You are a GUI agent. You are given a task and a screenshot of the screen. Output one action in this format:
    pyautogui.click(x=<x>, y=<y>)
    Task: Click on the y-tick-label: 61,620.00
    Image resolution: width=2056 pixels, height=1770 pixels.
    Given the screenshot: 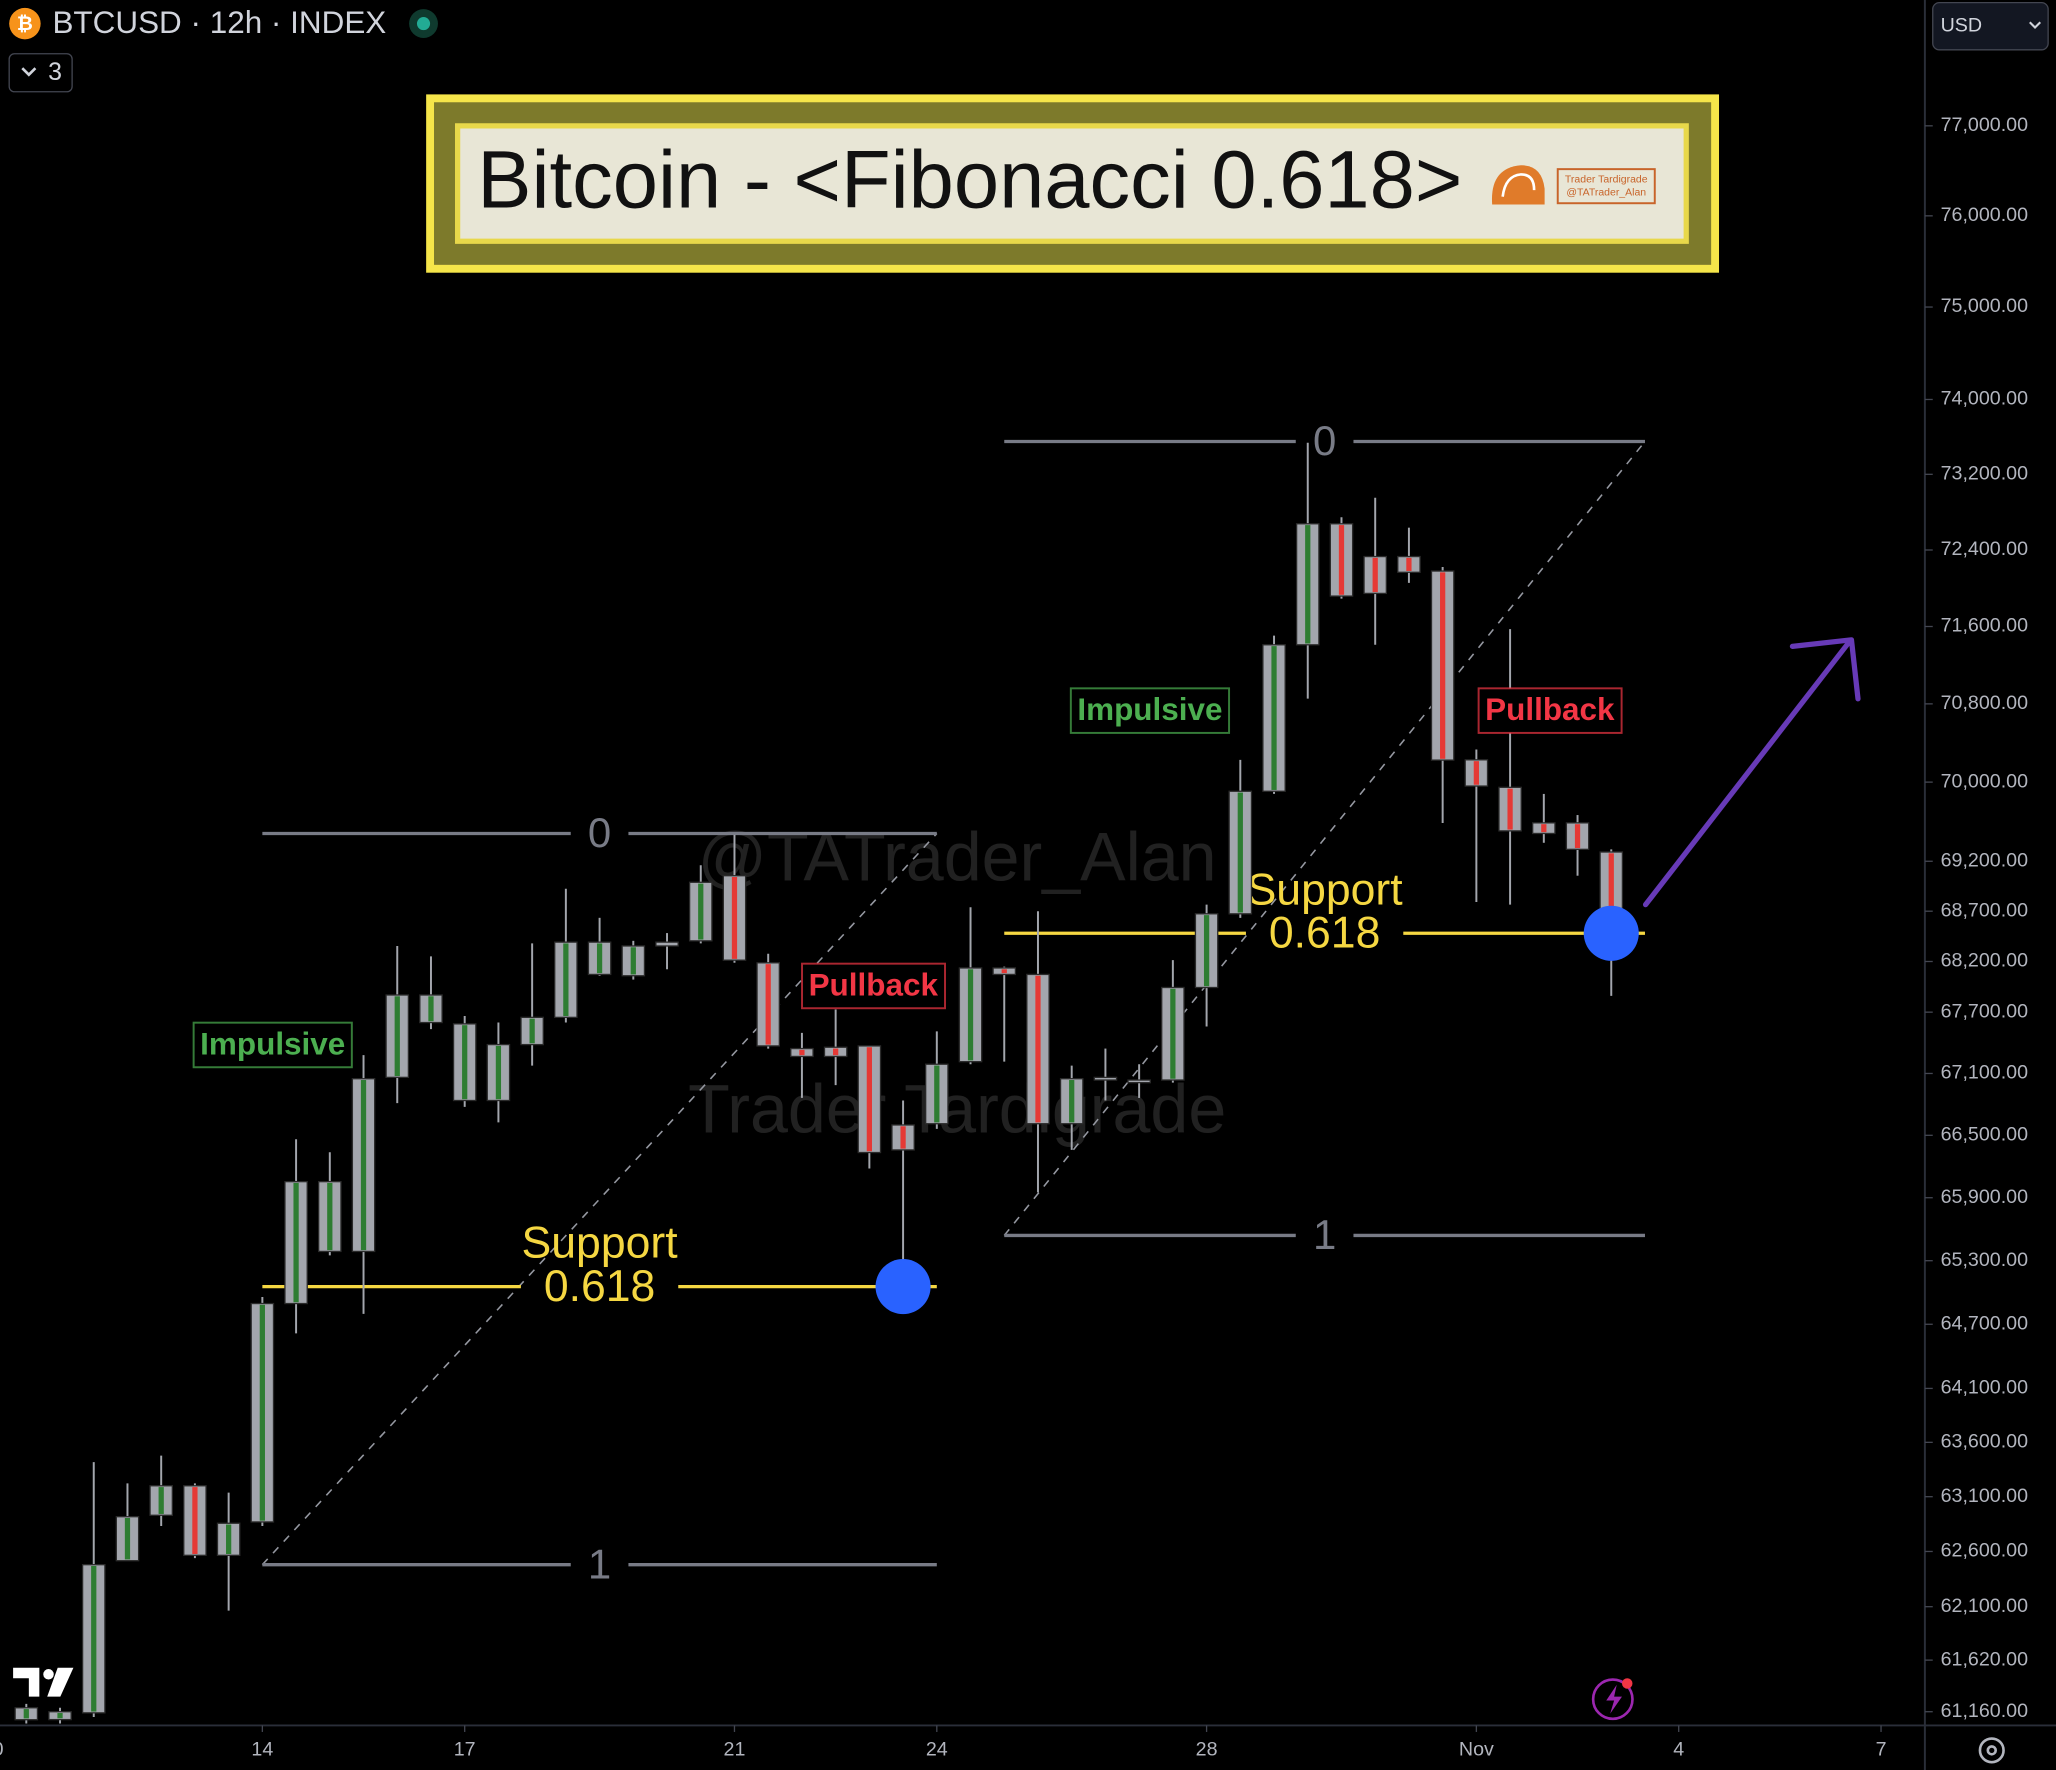 What is the action you would take?
    pyautogui.click(x=1985, y=1659)
    